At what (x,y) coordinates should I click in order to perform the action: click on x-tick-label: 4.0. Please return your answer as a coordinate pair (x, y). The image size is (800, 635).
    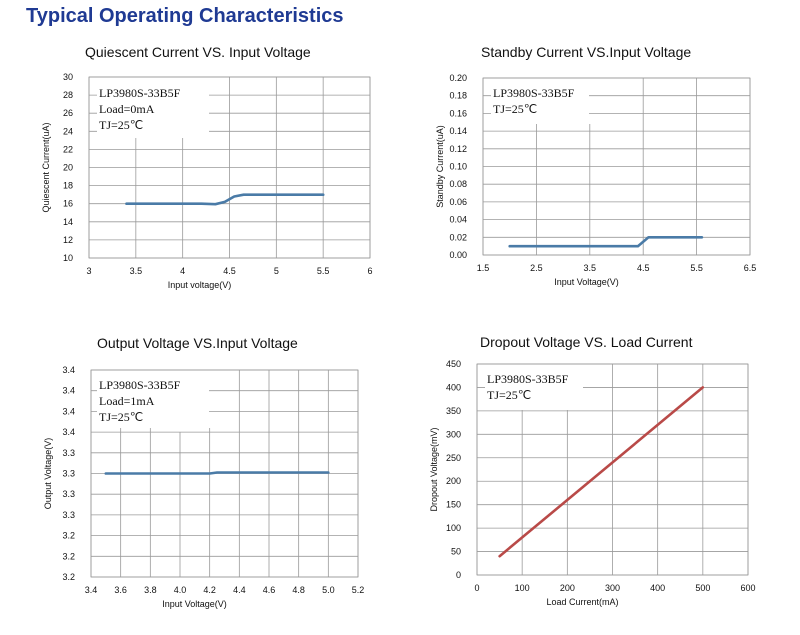
    Looking at the image, I should click on (180, 590).